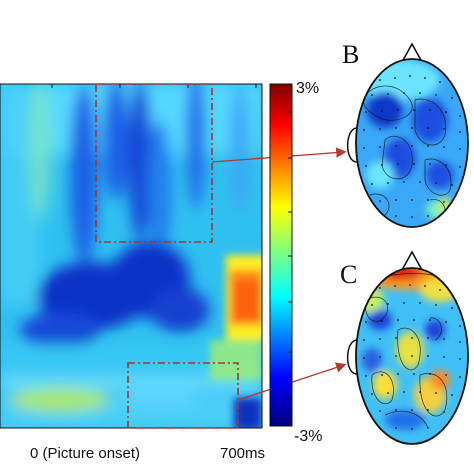  Describe the element at coordinates (242, 453) in the screenshot. I see `x-axis-end-label: 700ms` at that location.